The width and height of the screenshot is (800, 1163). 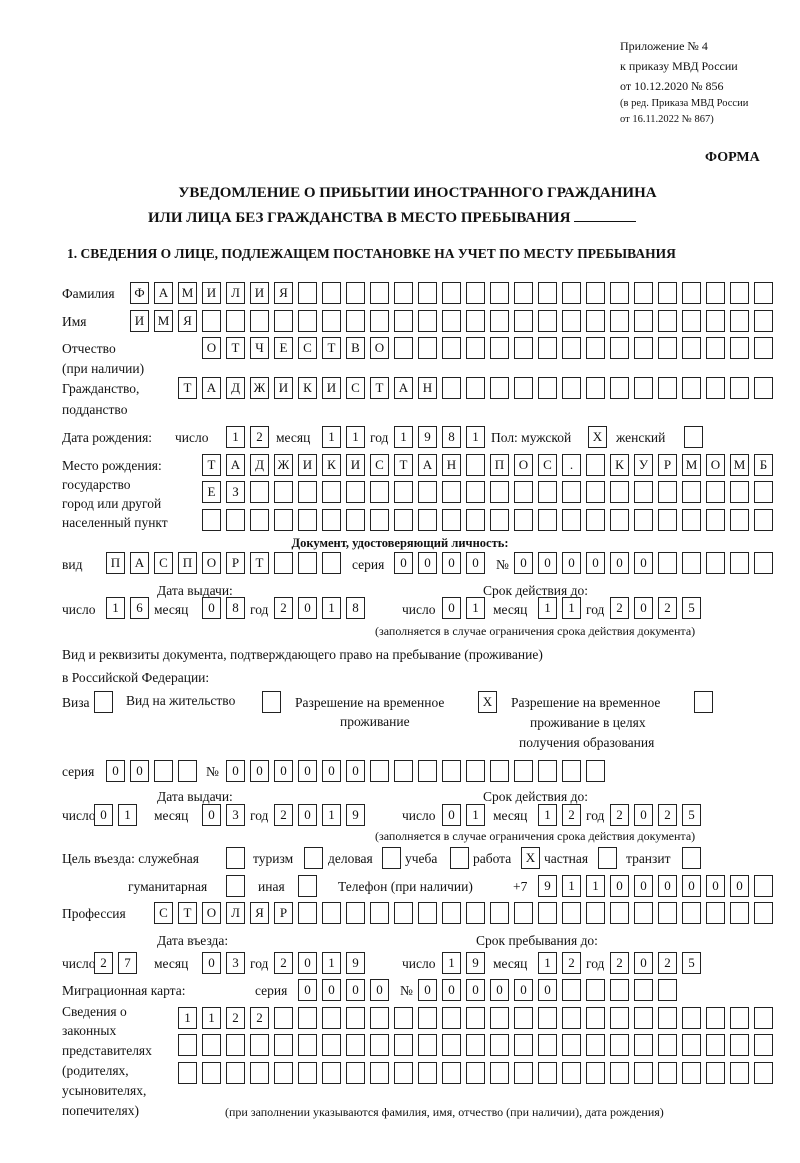 What do you see at coordinates (235, 293) in the screenshot?
I see `char-box: Л` at bounding box center [235, 293].